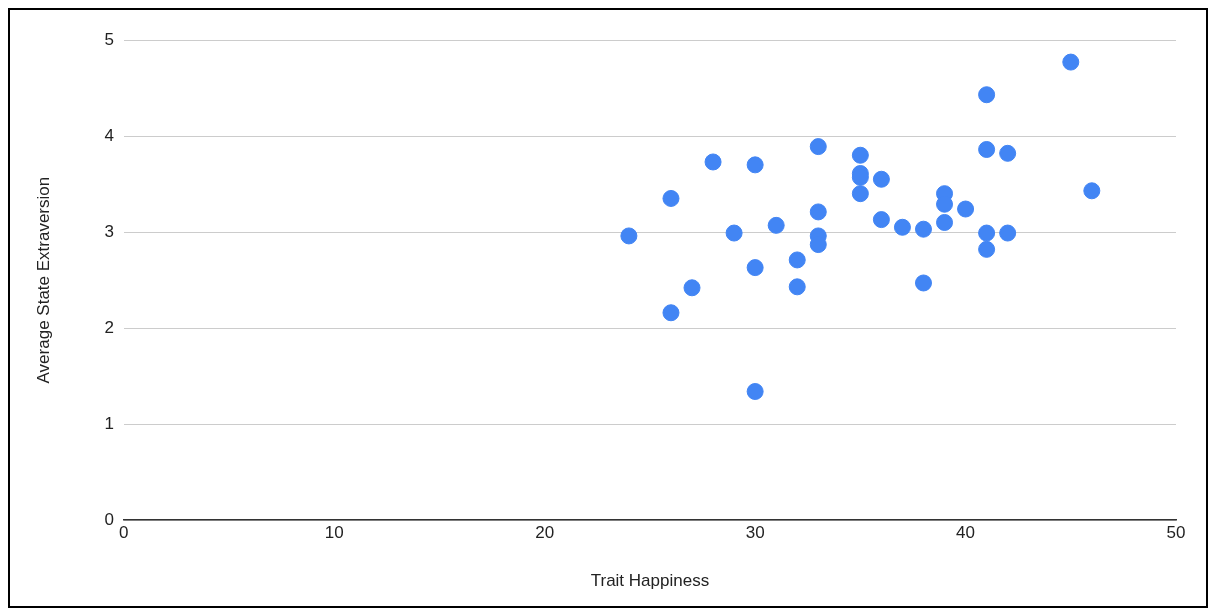 Image resolution: width=1218 pixels, height=616 pixels. I want to click on y-tick-label: 2, so click(109, 327).